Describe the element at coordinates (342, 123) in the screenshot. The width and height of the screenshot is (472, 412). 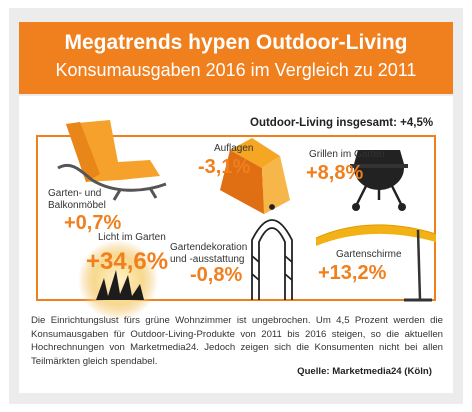
I see `total-label: Outdoor-Living insgesamt: +4,5%` at that location.